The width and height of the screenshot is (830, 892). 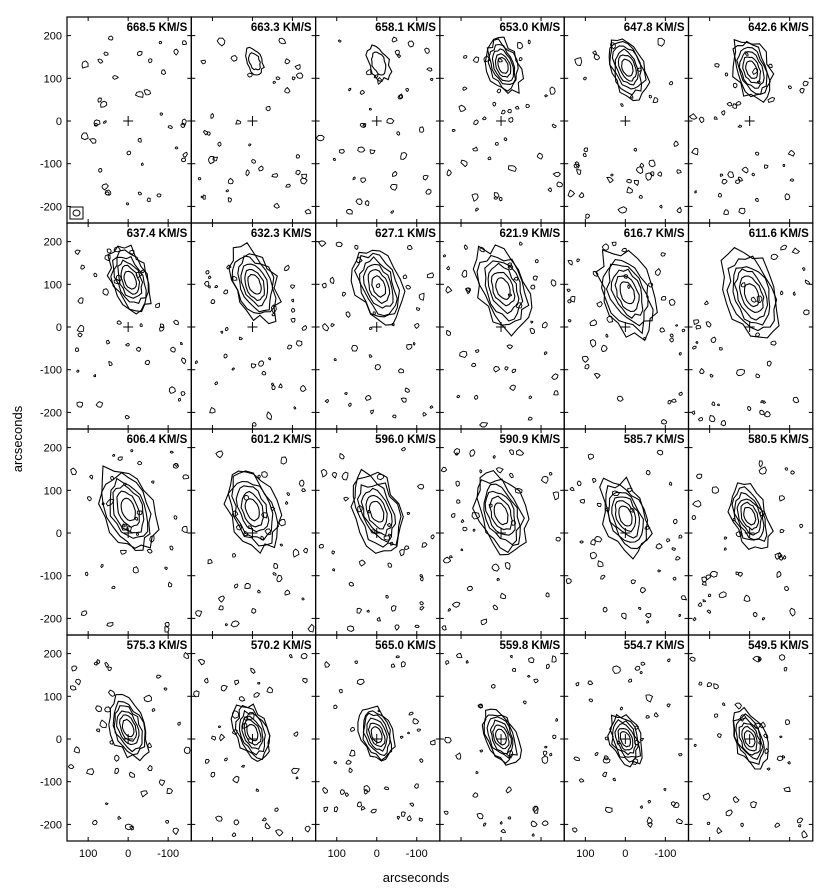 What do you see at coordinates (779, 234) in the screenshot?
I see `channel-velocity-label: 611.6 KM/S` at bounding box center [779, 234].